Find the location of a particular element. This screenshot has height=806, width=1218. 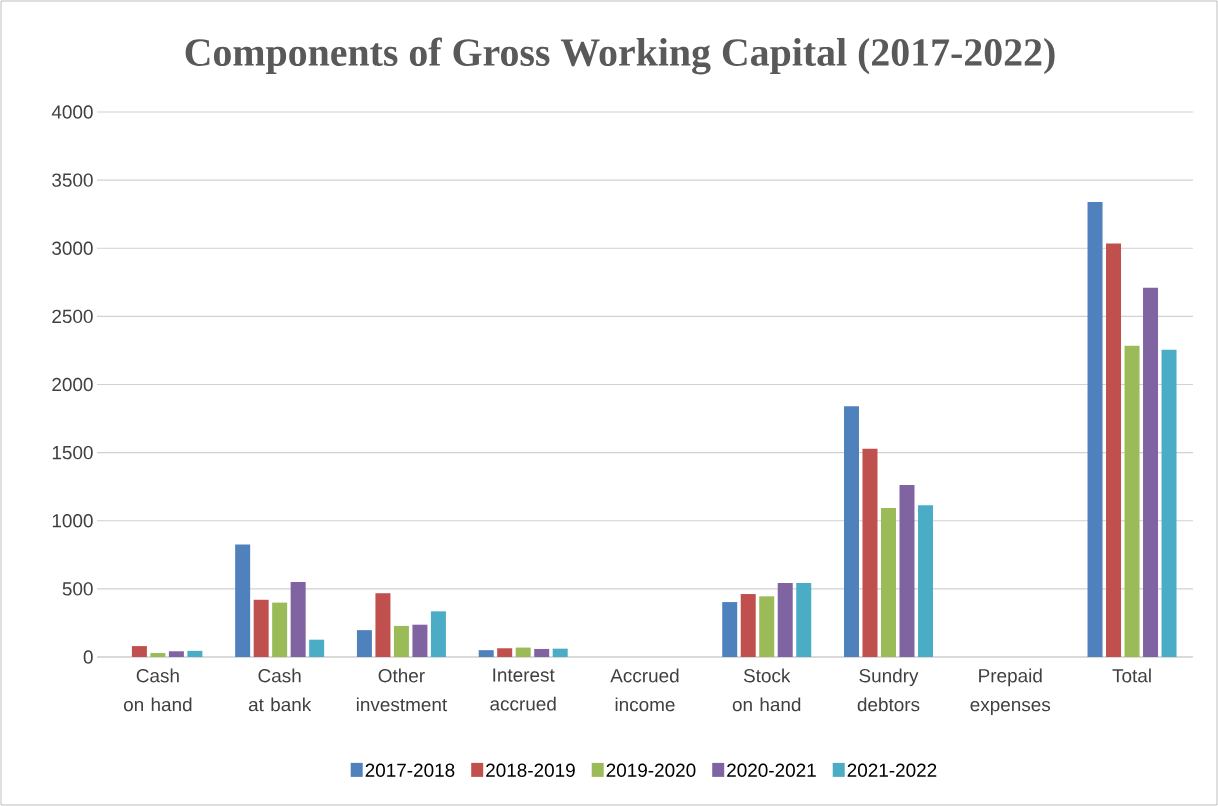

y-tick-label: 1000 is located at coordinates (72, 521).